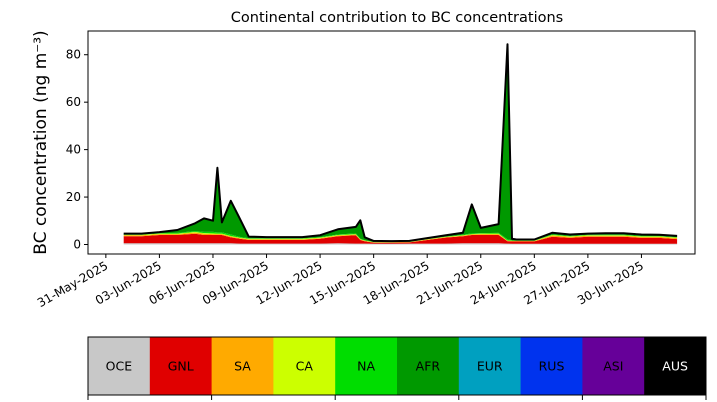  I want to click on legend-label-asi: ASI, so click(613, 366).